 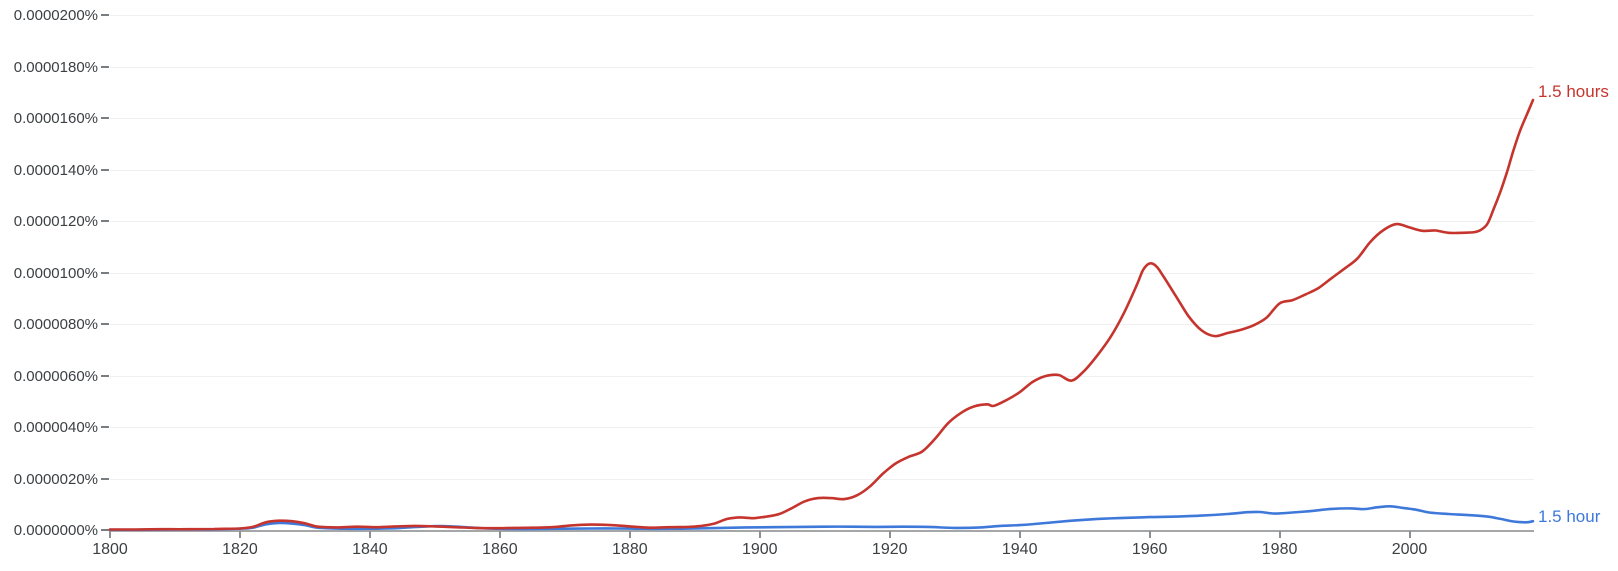 I want to click on x-axis-label: 1900, so click(x=759, y=549).